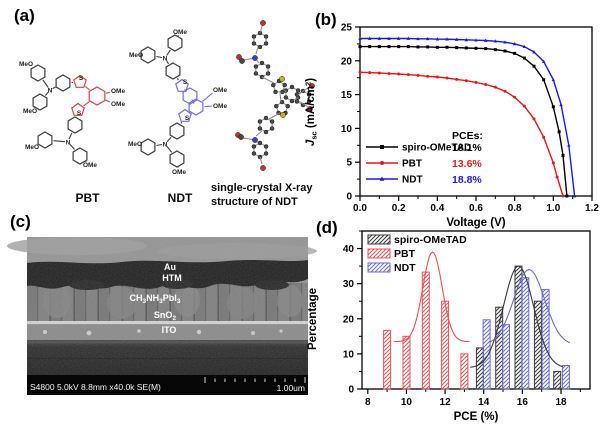  I want to click on jv-curve-PBT, so click(461, 134).